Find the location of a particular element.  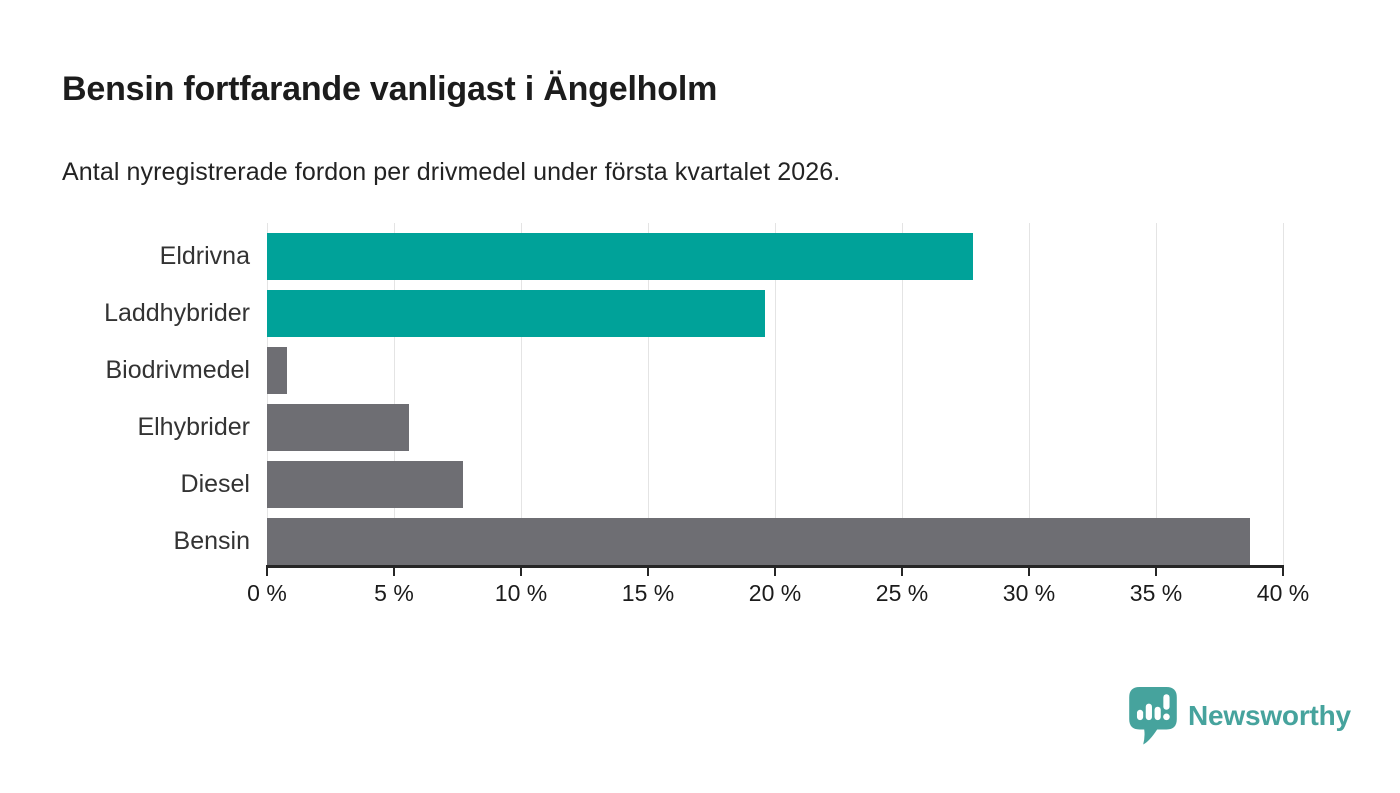

x-tick-label: 10 % is located at coordinates (521, 593).